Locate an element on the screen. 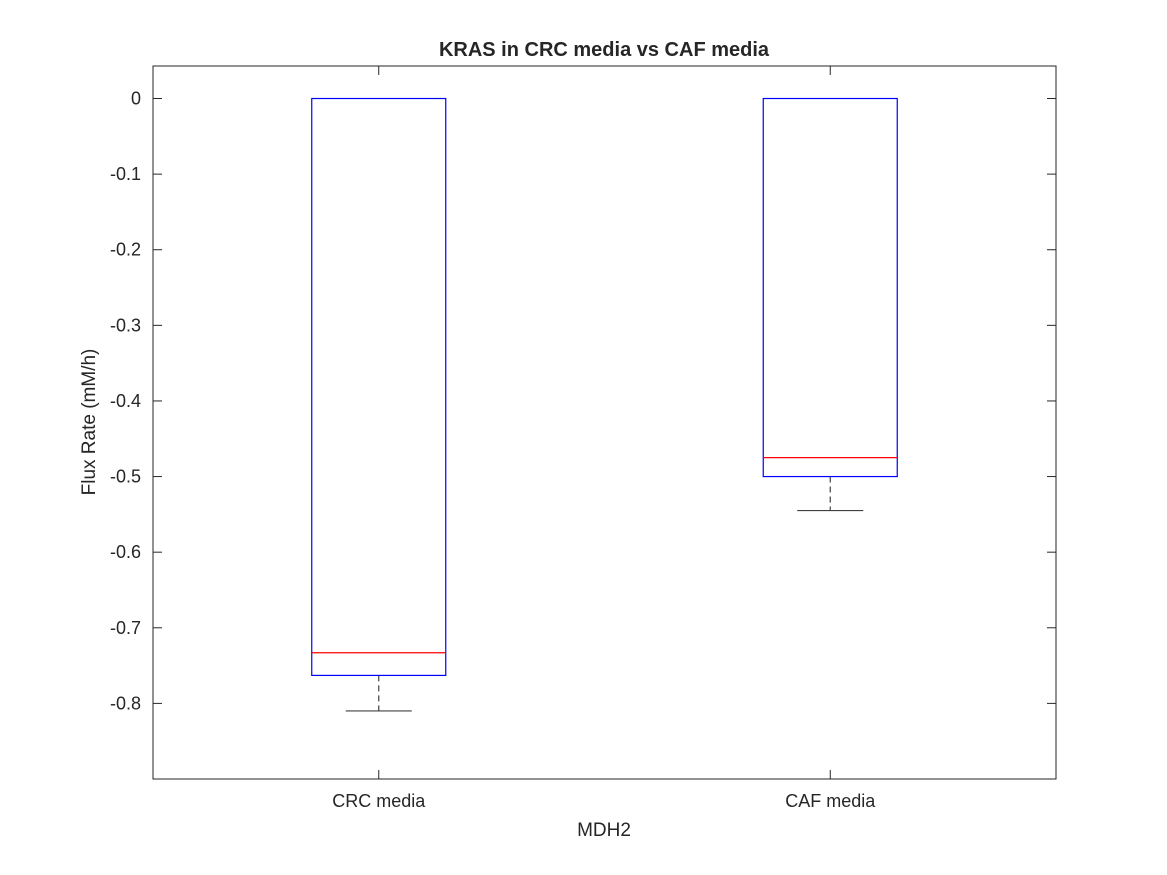 Image resolution: width=1167 pixels, height=875 pixels. y-tick-label: -0.6 is located at coordinates (125, 552).